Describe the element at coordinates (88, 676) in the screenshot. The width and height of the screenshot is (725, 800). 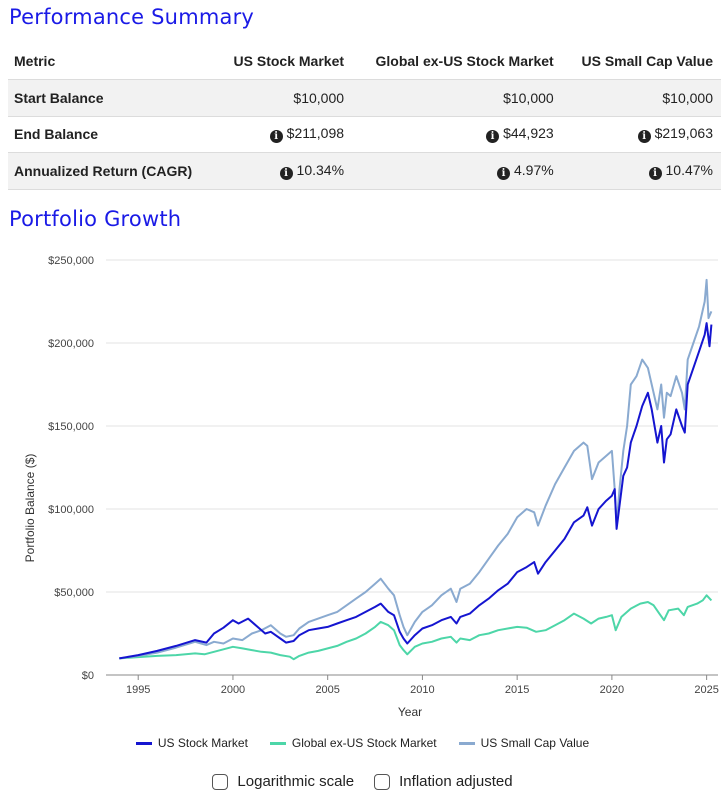
I see `y-tick-label: $0` at that location.